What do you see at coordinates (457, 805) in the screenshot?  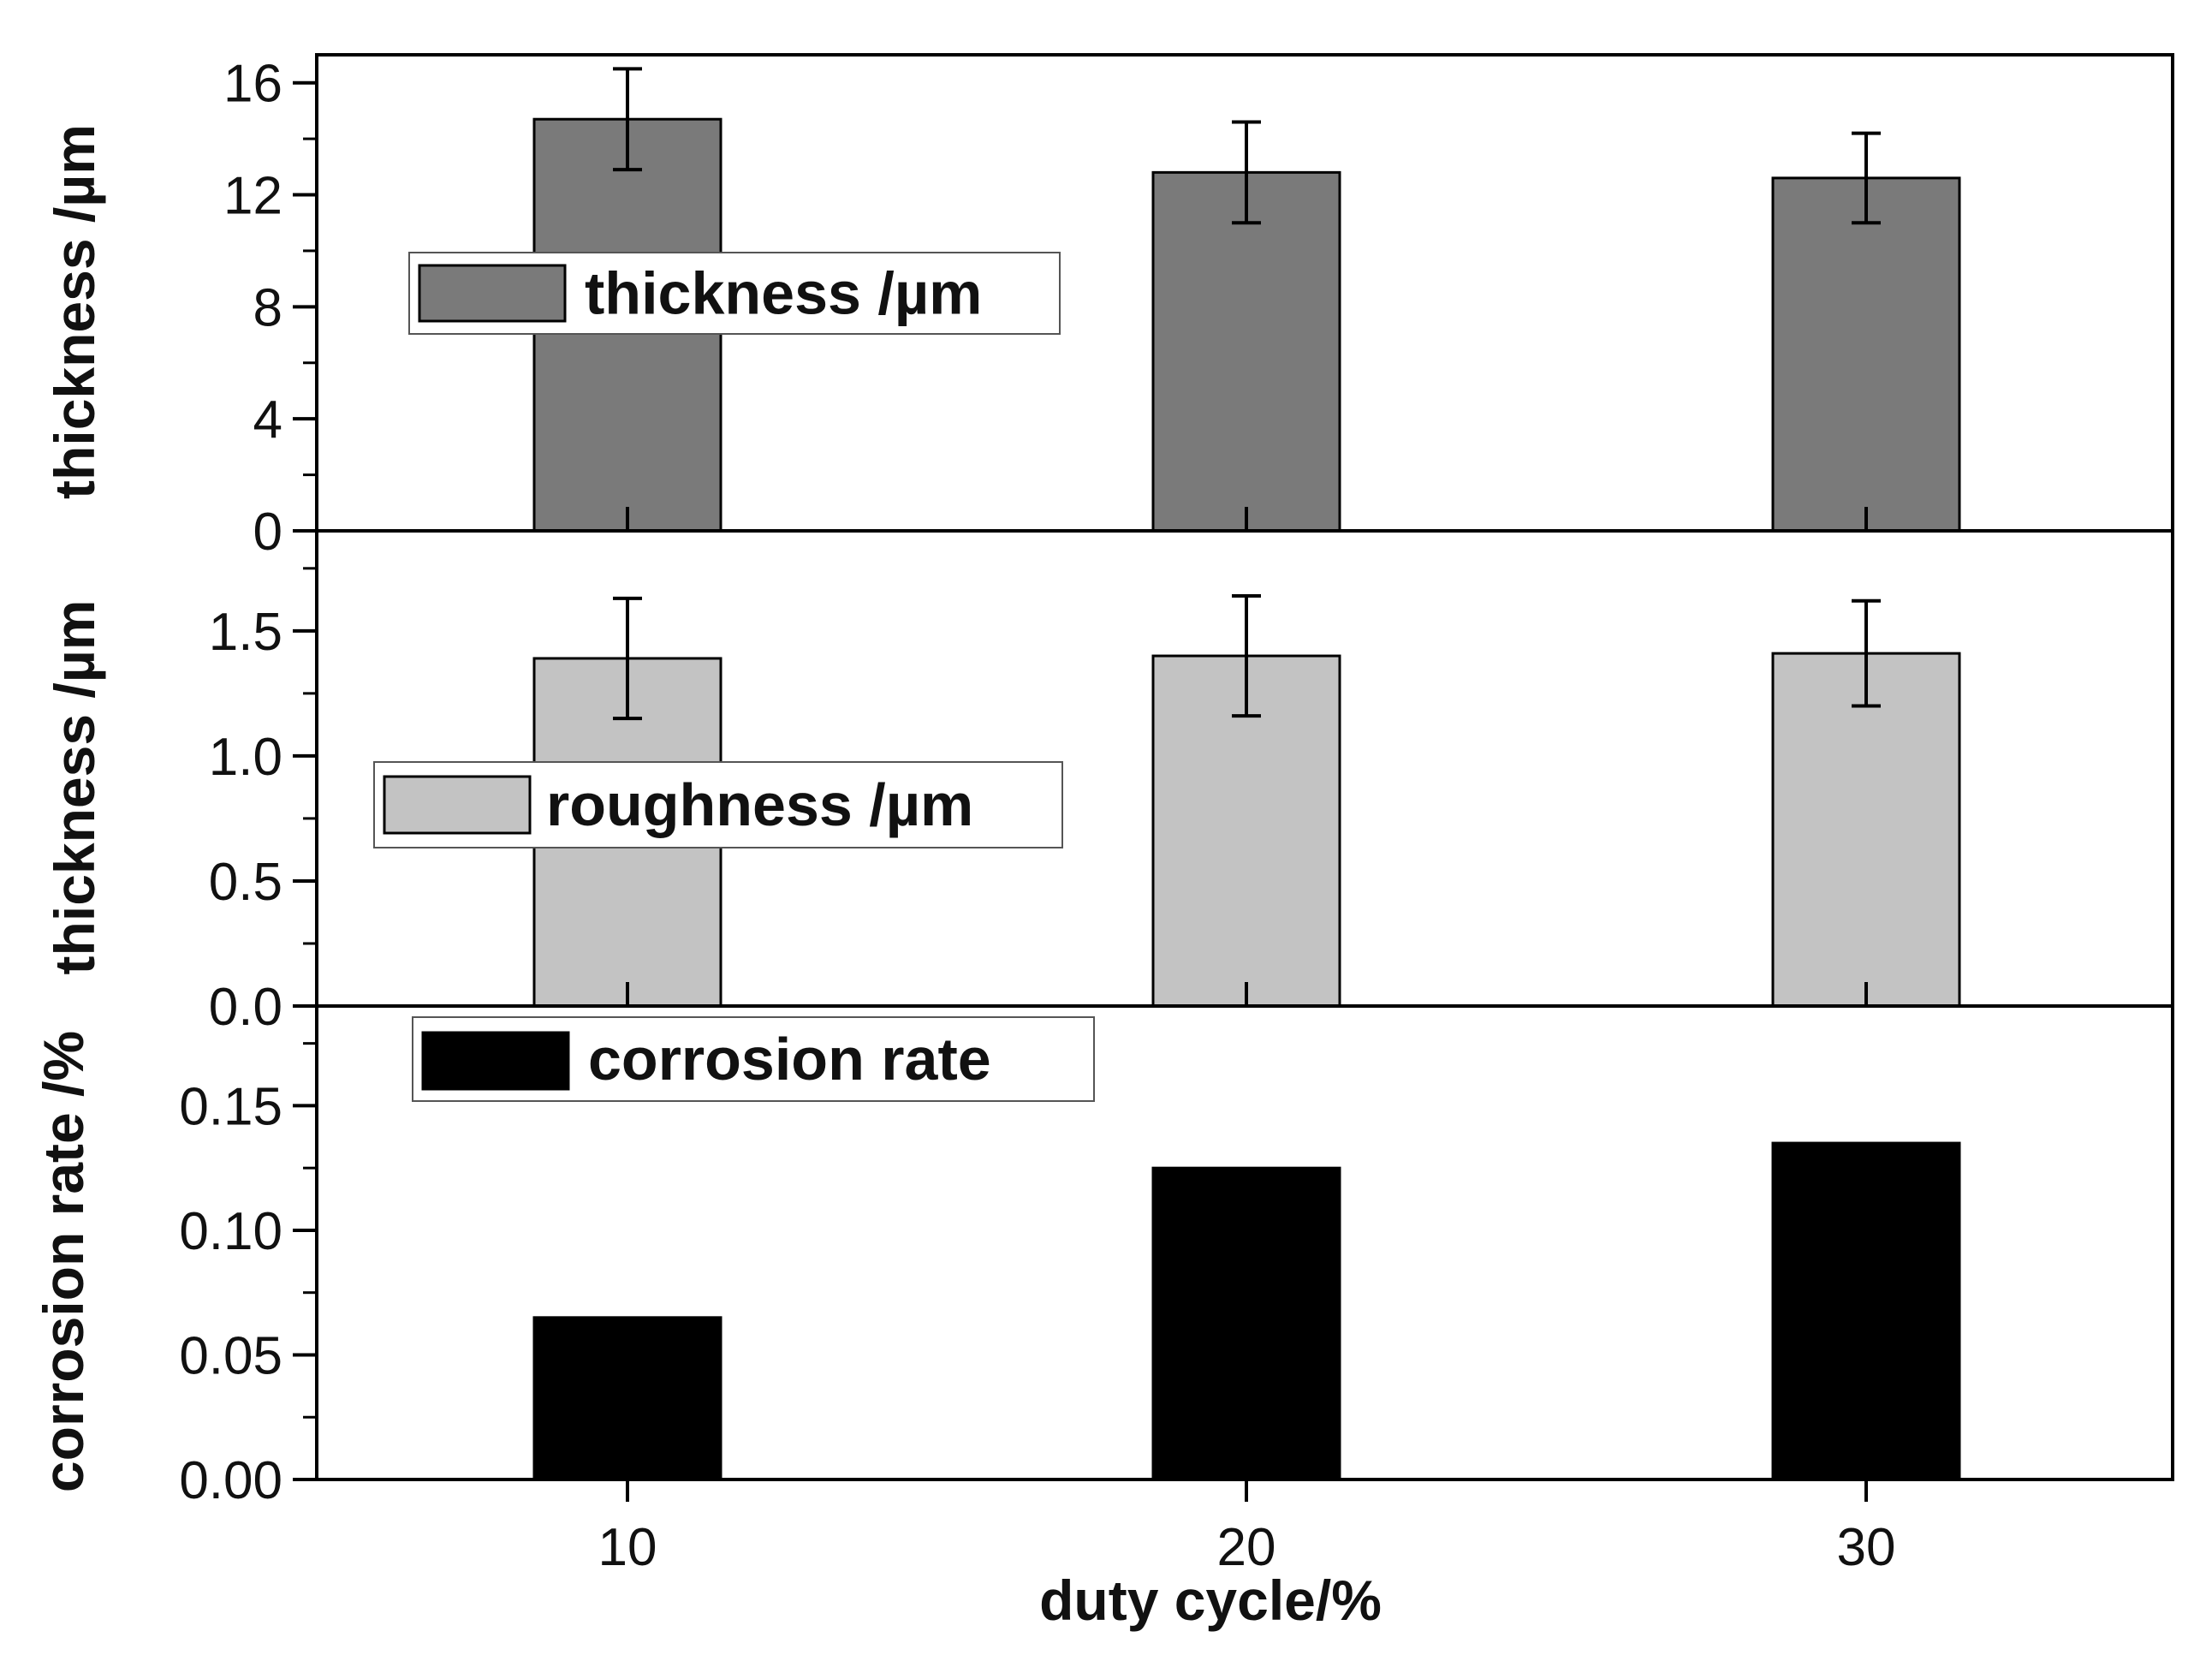 I see `legend-swatch-roughness` at bounding box center [457, 805].